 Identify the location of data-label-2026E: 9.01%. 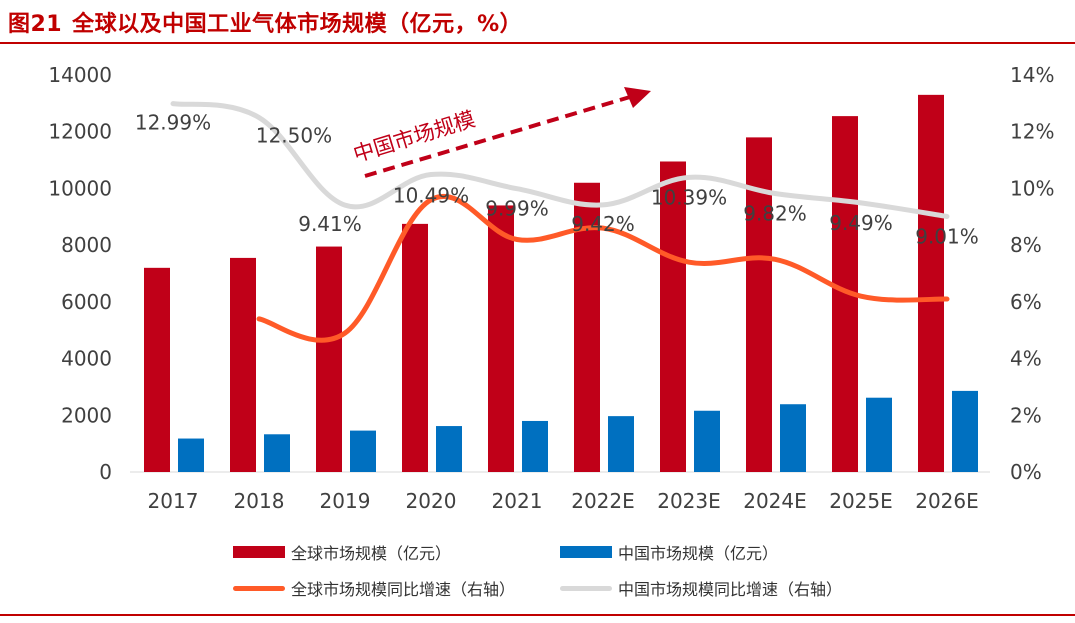
(947, 237).